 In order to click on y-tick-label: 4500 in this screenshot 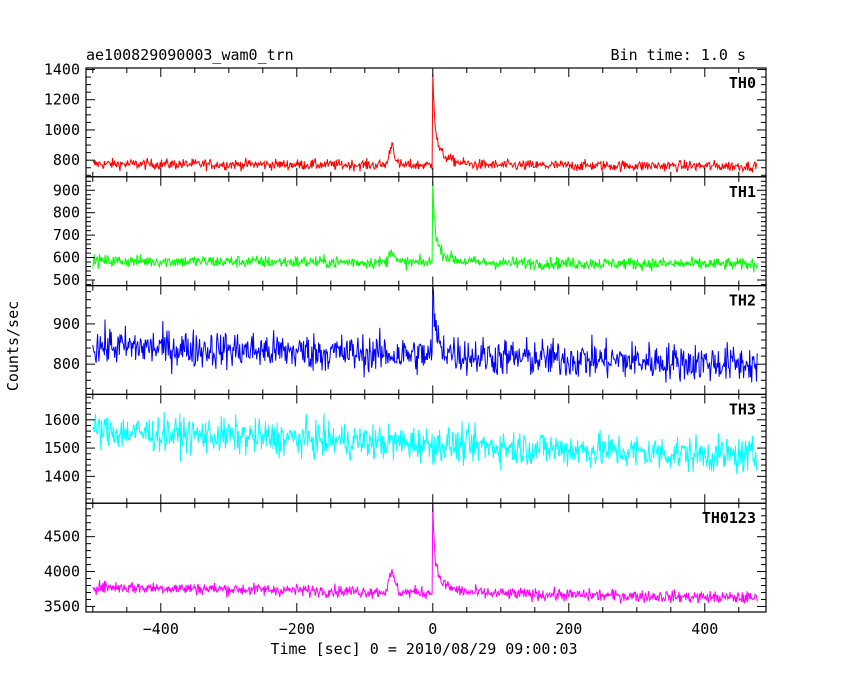, I will do `click(62, 537)`.